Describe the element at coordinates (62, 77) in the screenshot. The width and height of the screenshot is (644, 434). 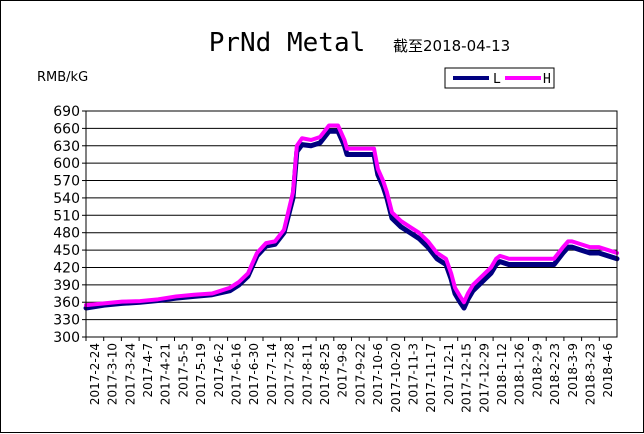
I see `y-axis-unit-label: RMB/kG` at that location.